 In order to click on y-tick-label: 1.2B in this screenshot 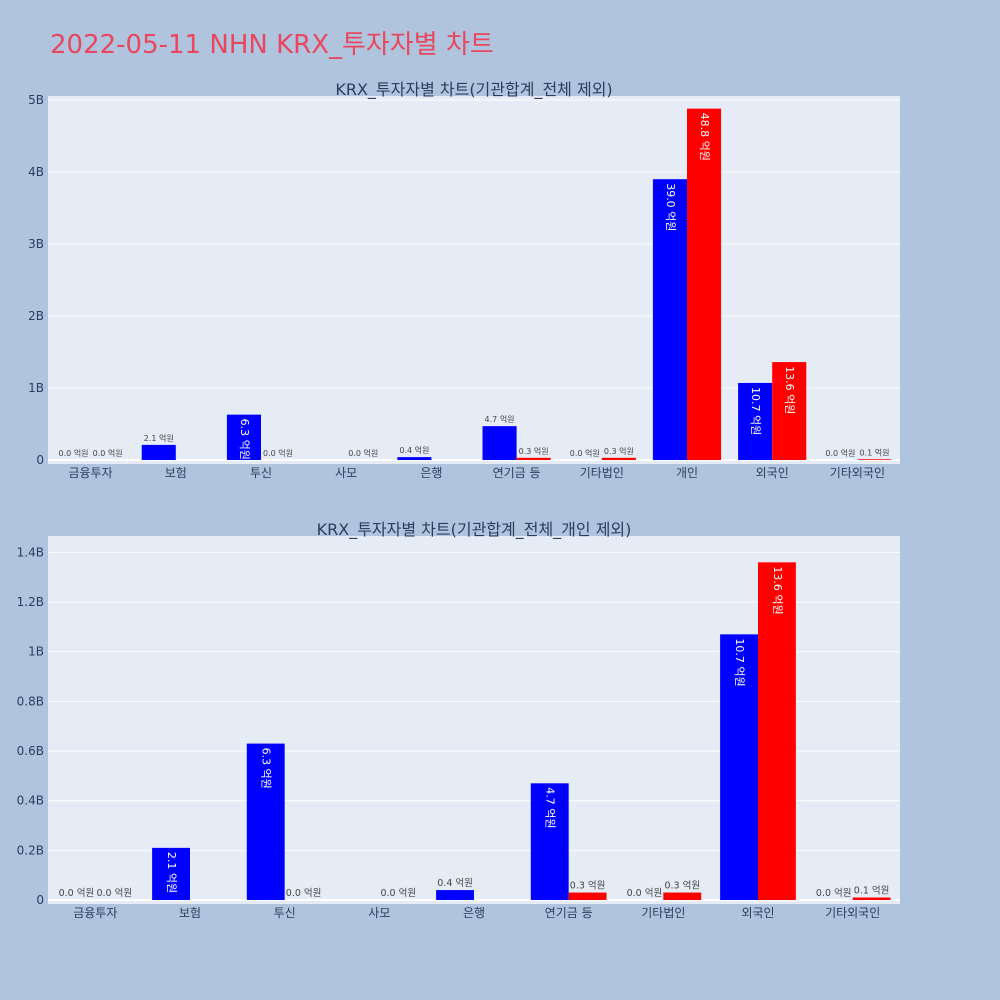, I will do `click(30, 602)`.